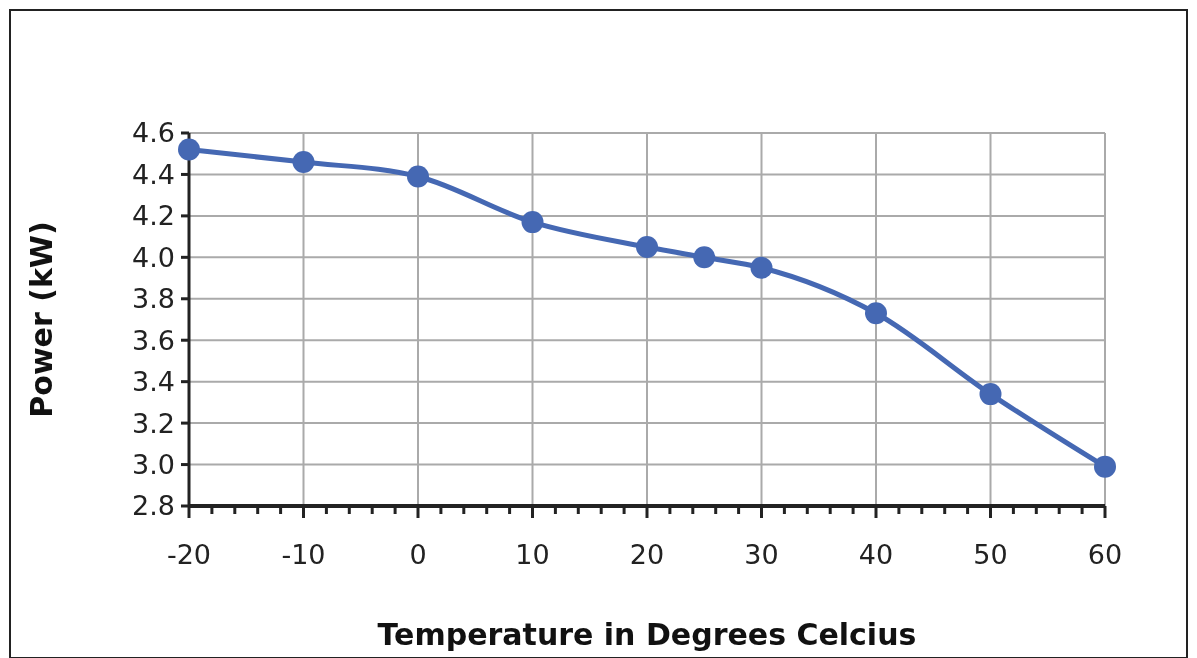 The width and height of the screenshot is (1197, 658). Describe the element at coordinates (418, 554) in the screenshot. I see `x-tick-label: 0` at that location.